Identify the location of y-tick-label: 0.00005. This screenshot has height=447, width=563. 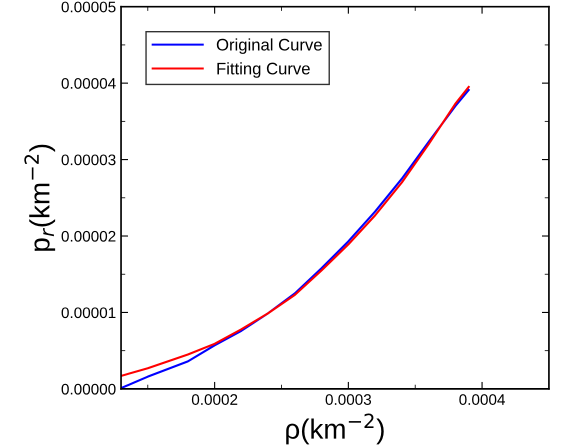
(89, 7).